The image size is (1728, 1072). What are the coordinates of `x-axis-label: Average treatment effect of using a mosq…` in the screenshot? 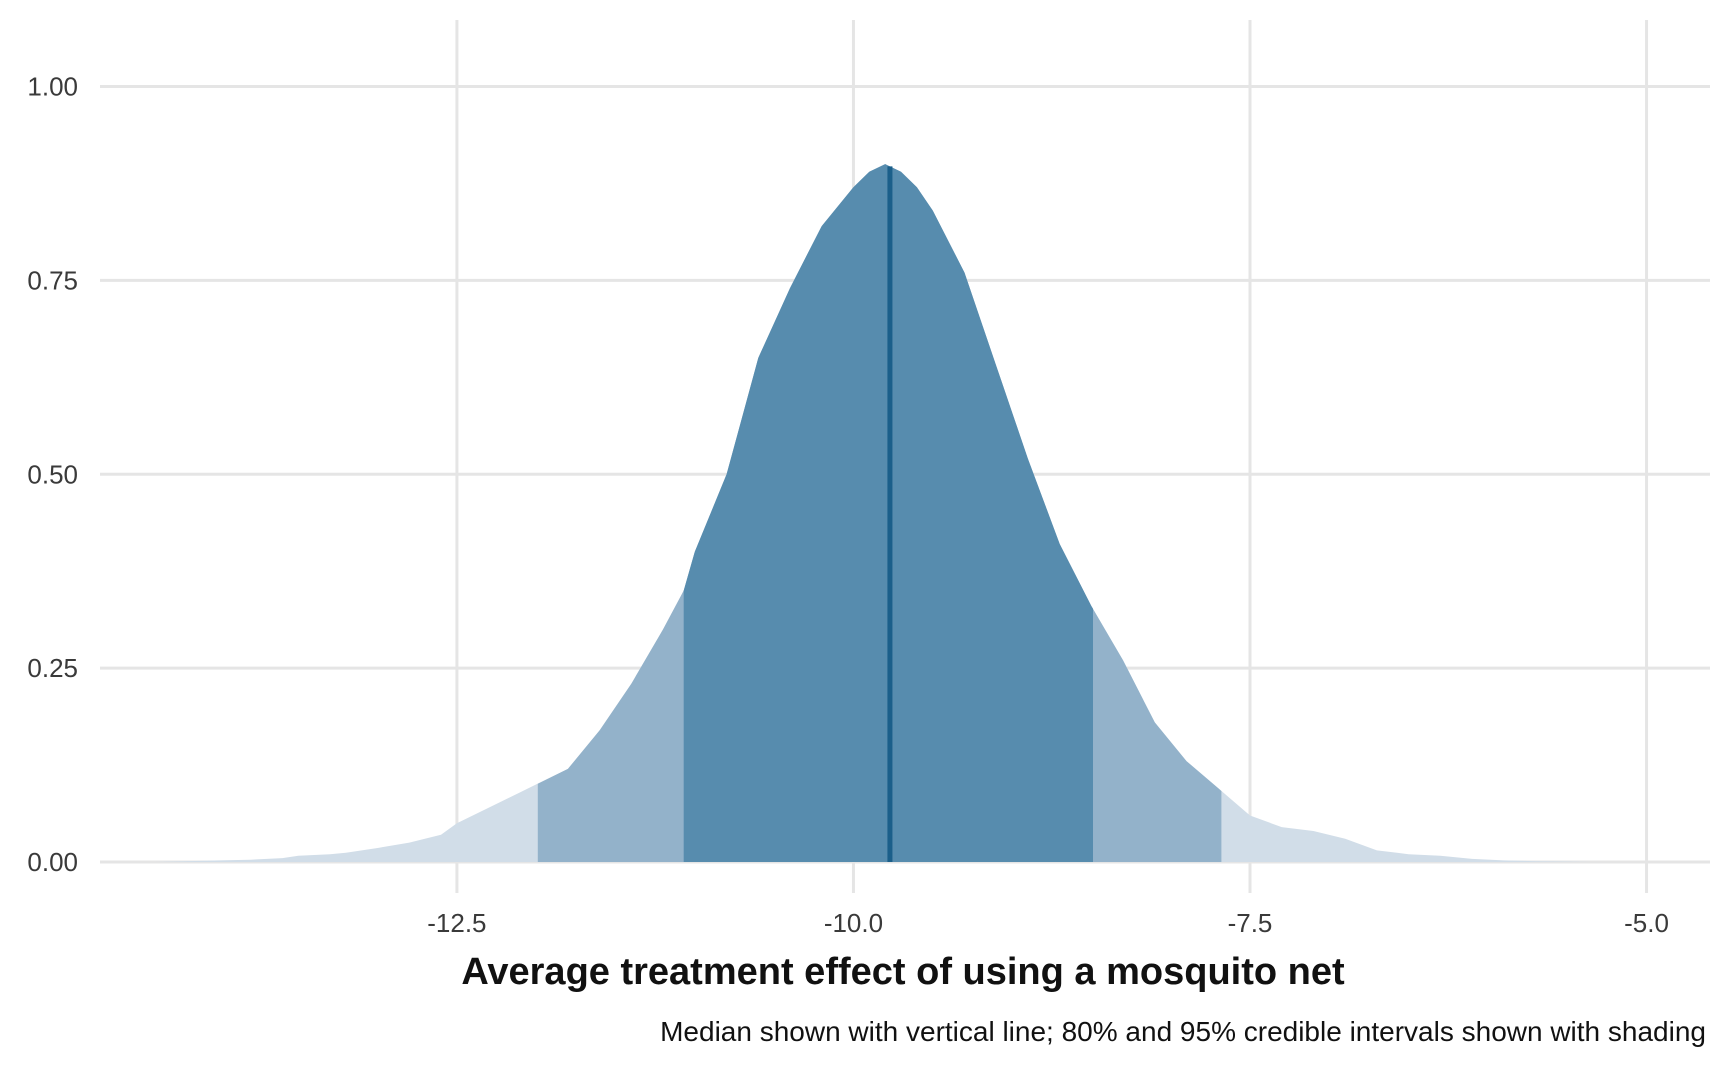 It's located at (903, 972).